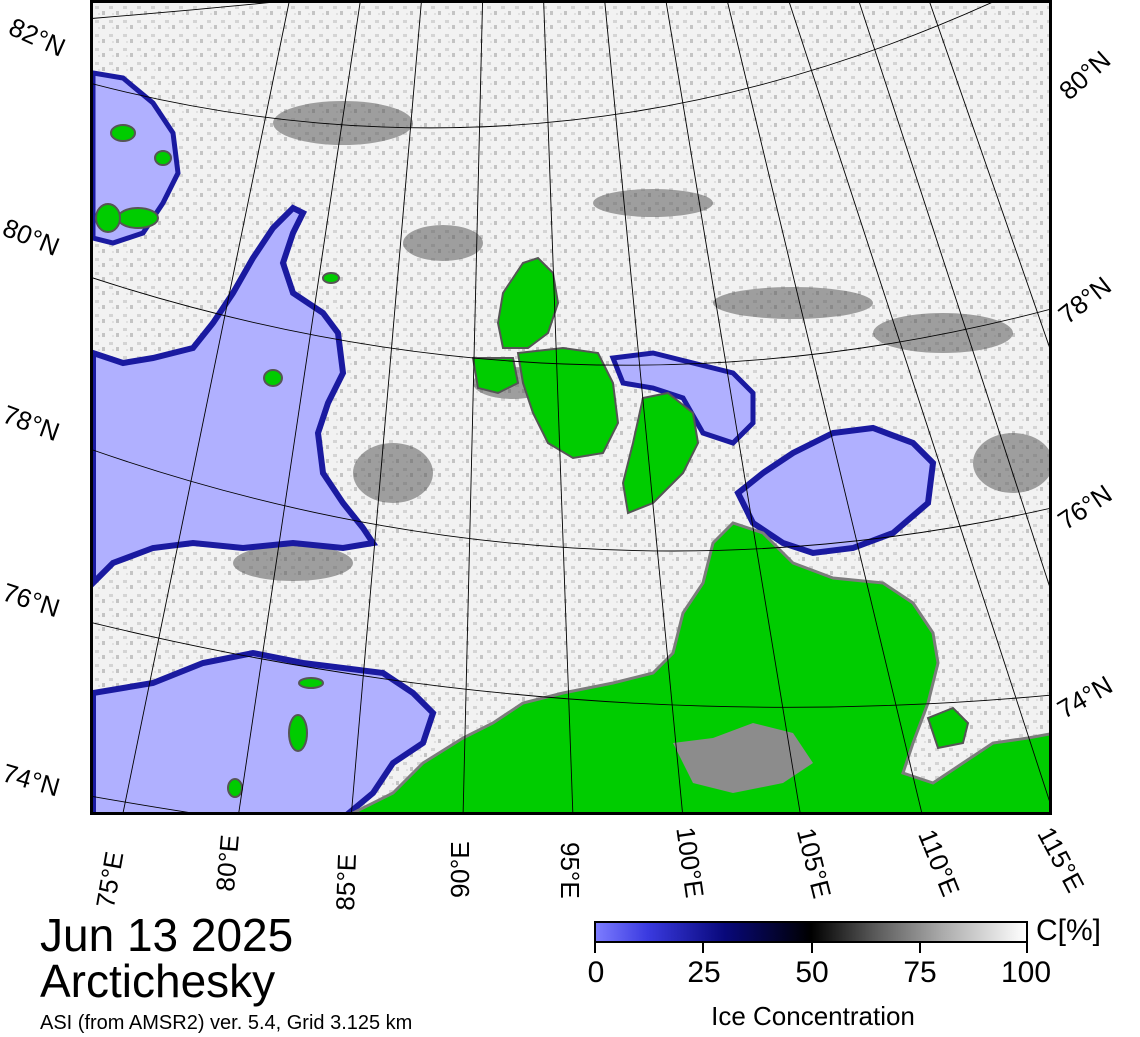 Image resolution: width=1140 pixels, height=1037 pixels. I want to click on colorbar-tick-label: 100, so click(1026, 972).